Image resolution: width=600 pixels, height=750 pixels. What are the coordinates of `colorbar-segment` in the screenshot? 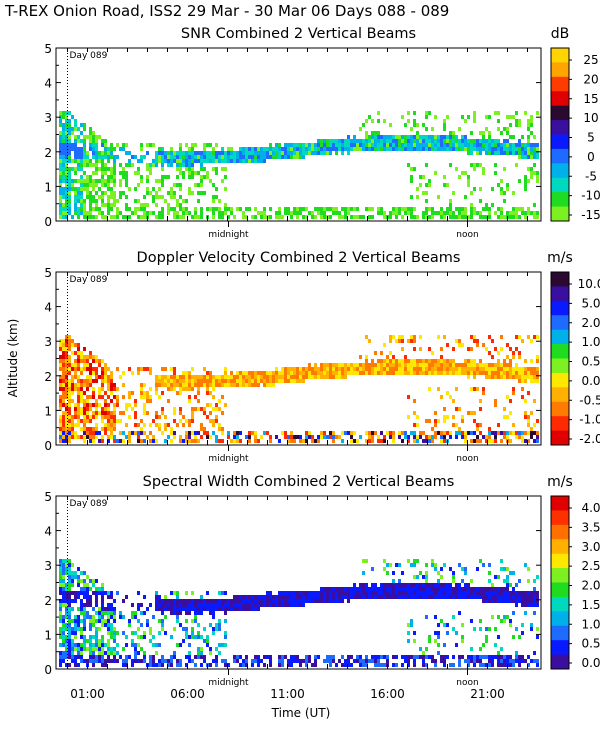 It's located at (560, 279).